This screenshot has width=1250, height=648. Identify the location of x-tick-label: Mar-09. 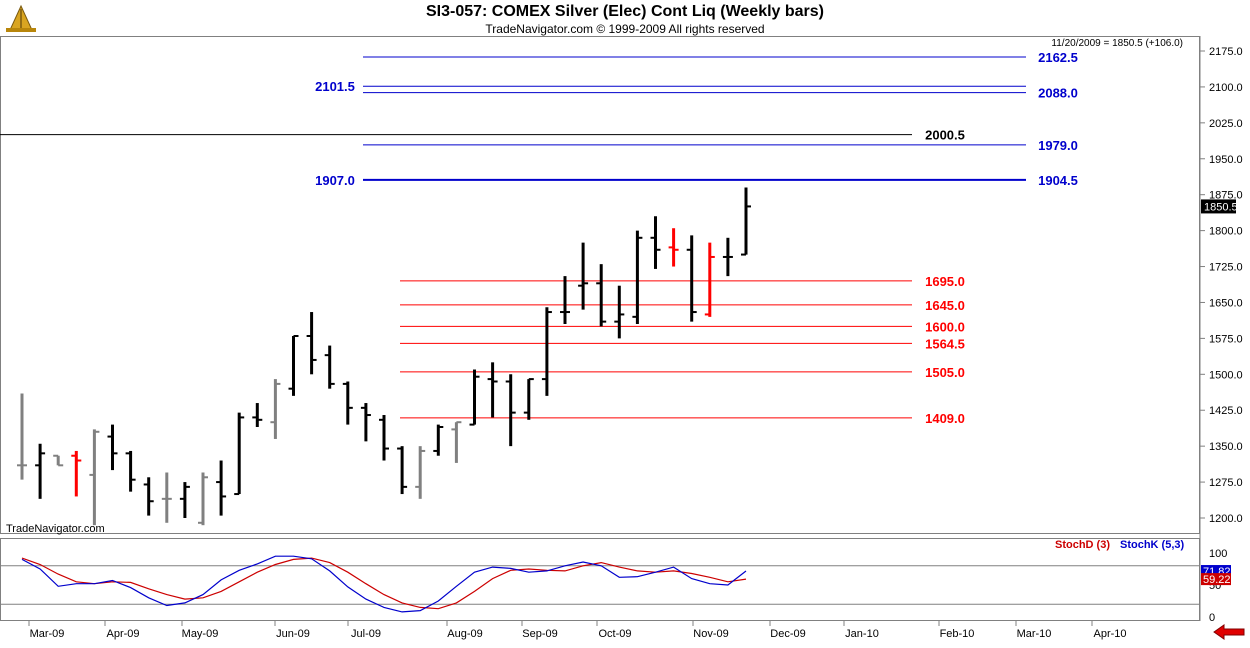
(47, 634).